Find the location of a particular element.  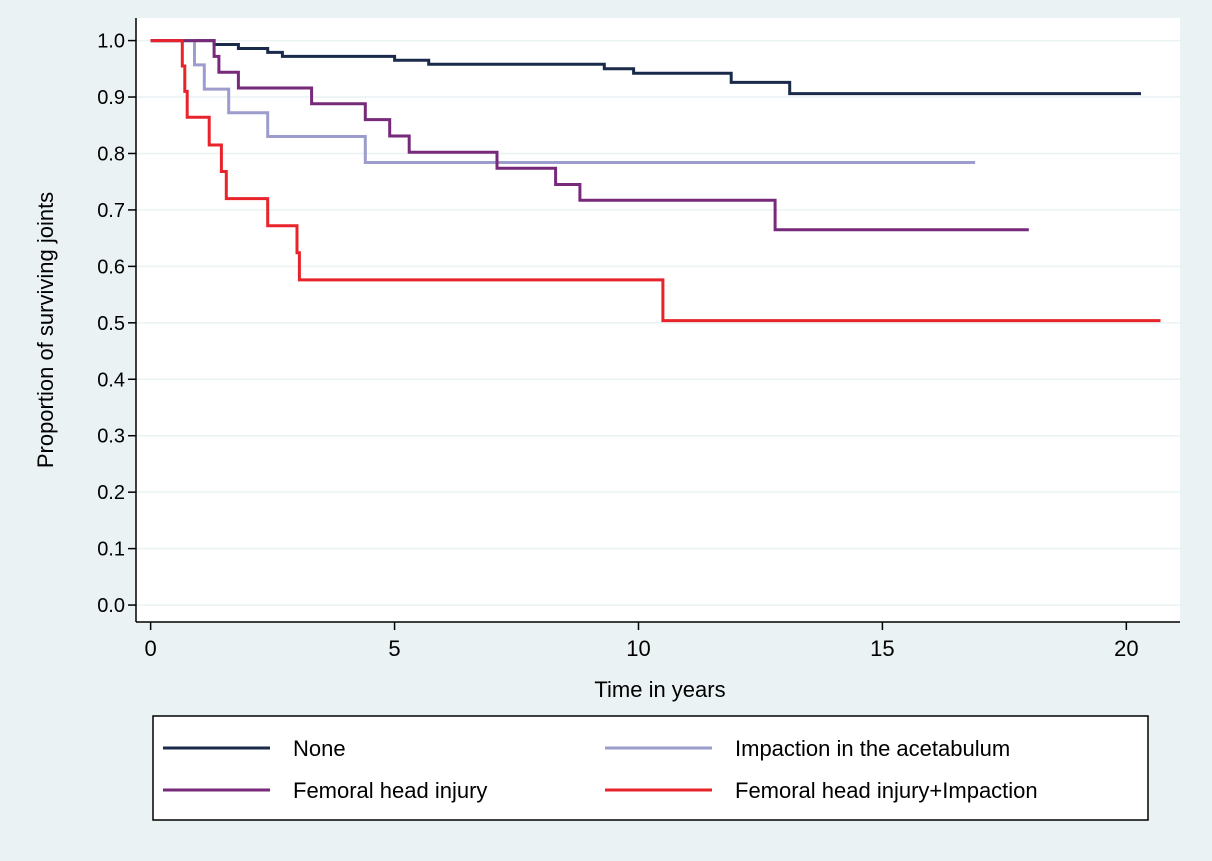

x-tick-label: 0 is located at coordinates (151, 648).